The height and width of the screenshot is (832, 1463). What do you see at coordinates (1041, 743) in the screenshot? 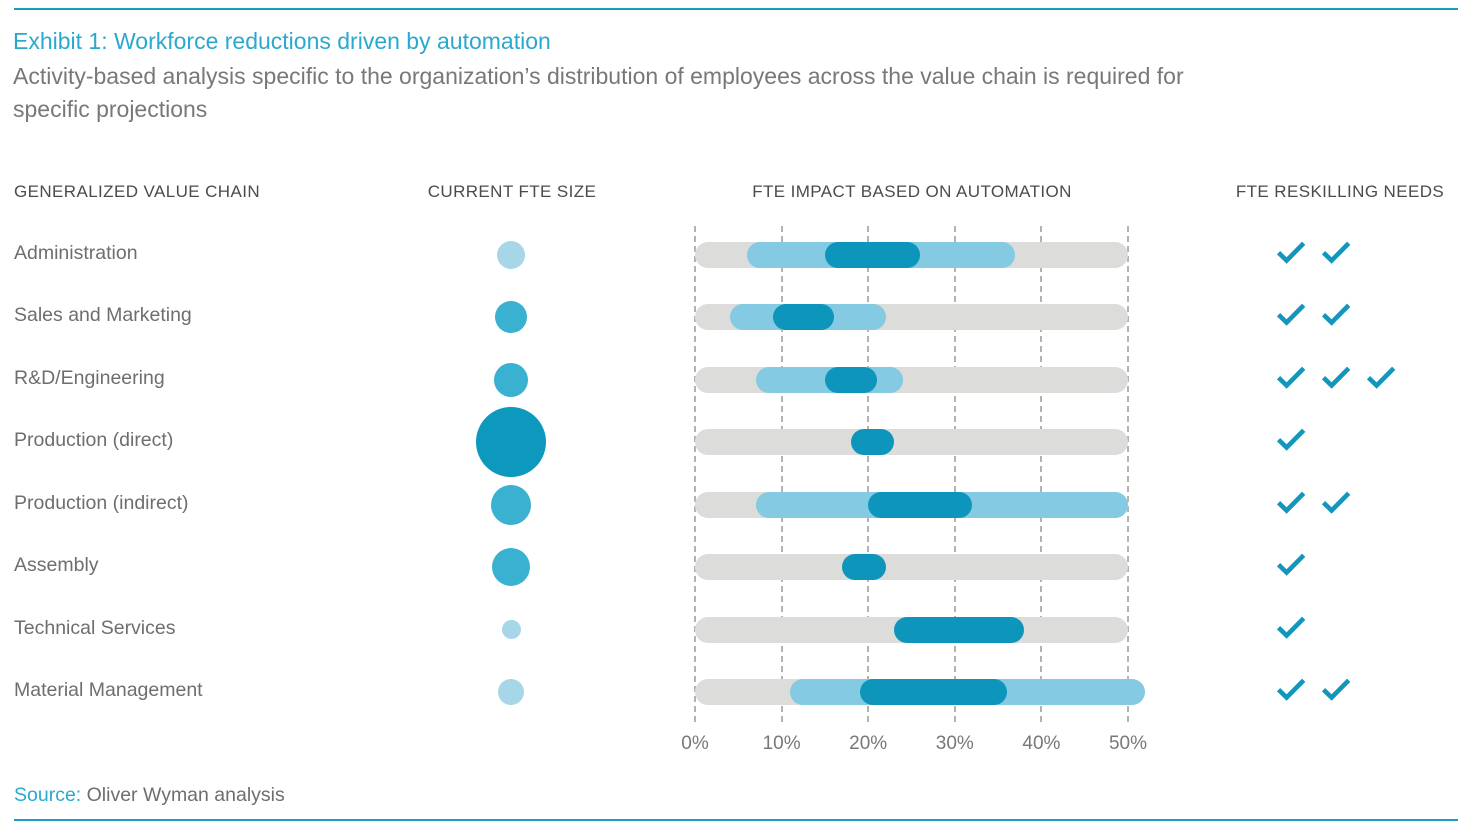
I see `axis-tick-label: 40%` at bounding box center [1041, 743].